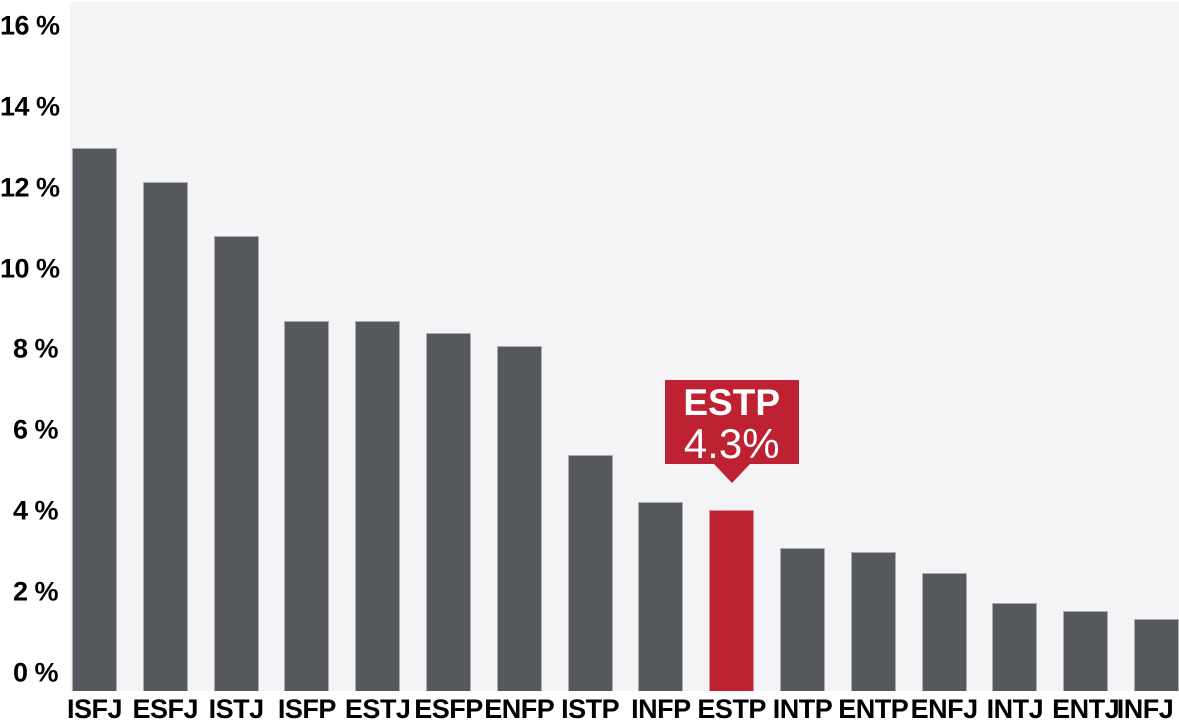  Describe the element at coordinates (732, 600) in the screenshot. I see `bar-estp-highlighted` at that location.